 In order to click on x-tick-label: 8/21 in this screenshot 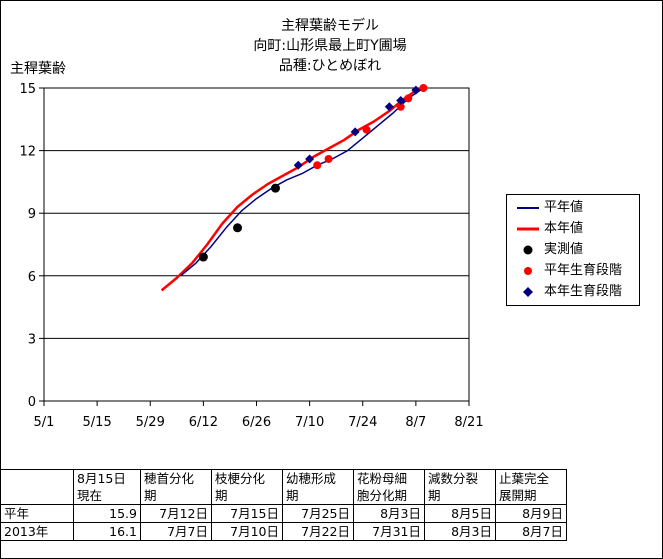, I will do `click(468, 422)`.